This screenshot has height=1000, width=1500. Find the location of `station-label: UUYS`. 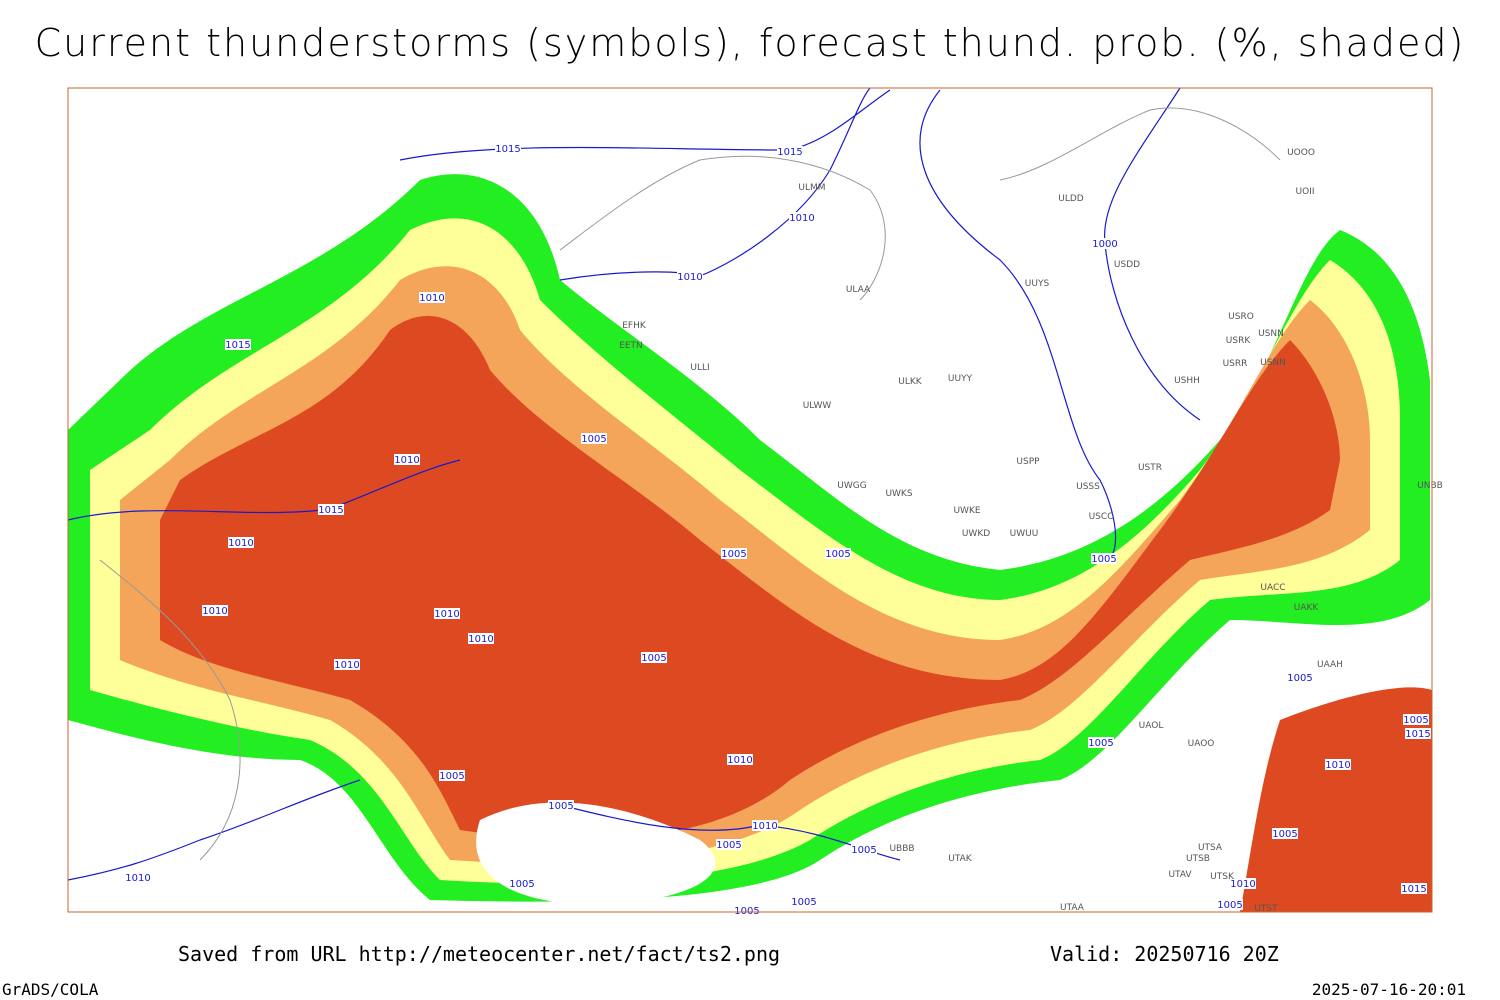

station-label: UUYS is located at coordinates (1037, 284).